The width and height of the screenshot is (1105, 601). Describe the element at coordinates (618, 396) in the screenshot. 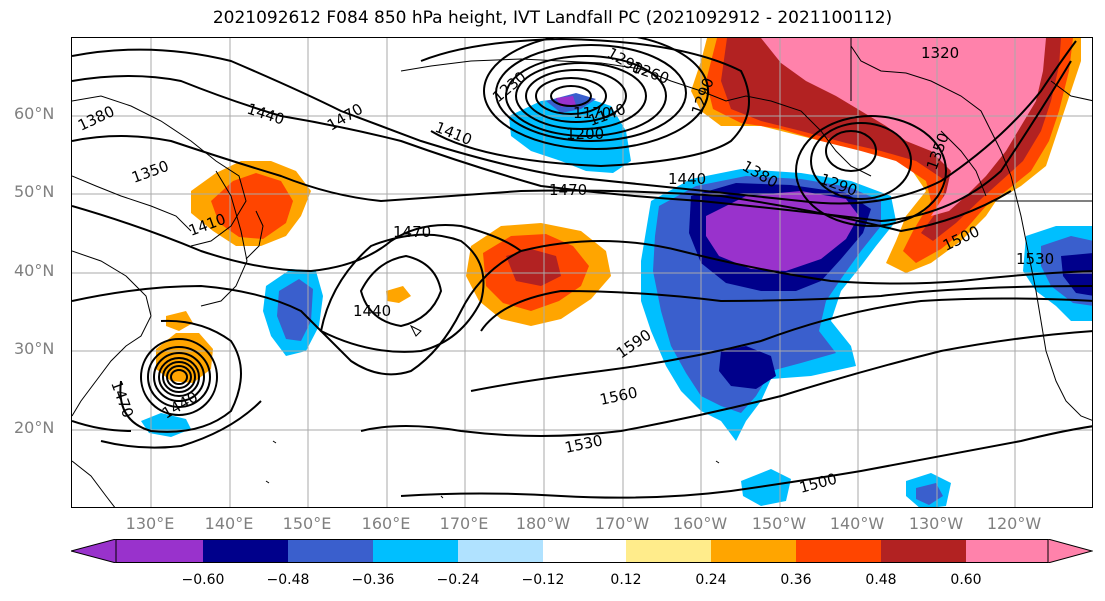

I see `contour-label: 1560` at that location.